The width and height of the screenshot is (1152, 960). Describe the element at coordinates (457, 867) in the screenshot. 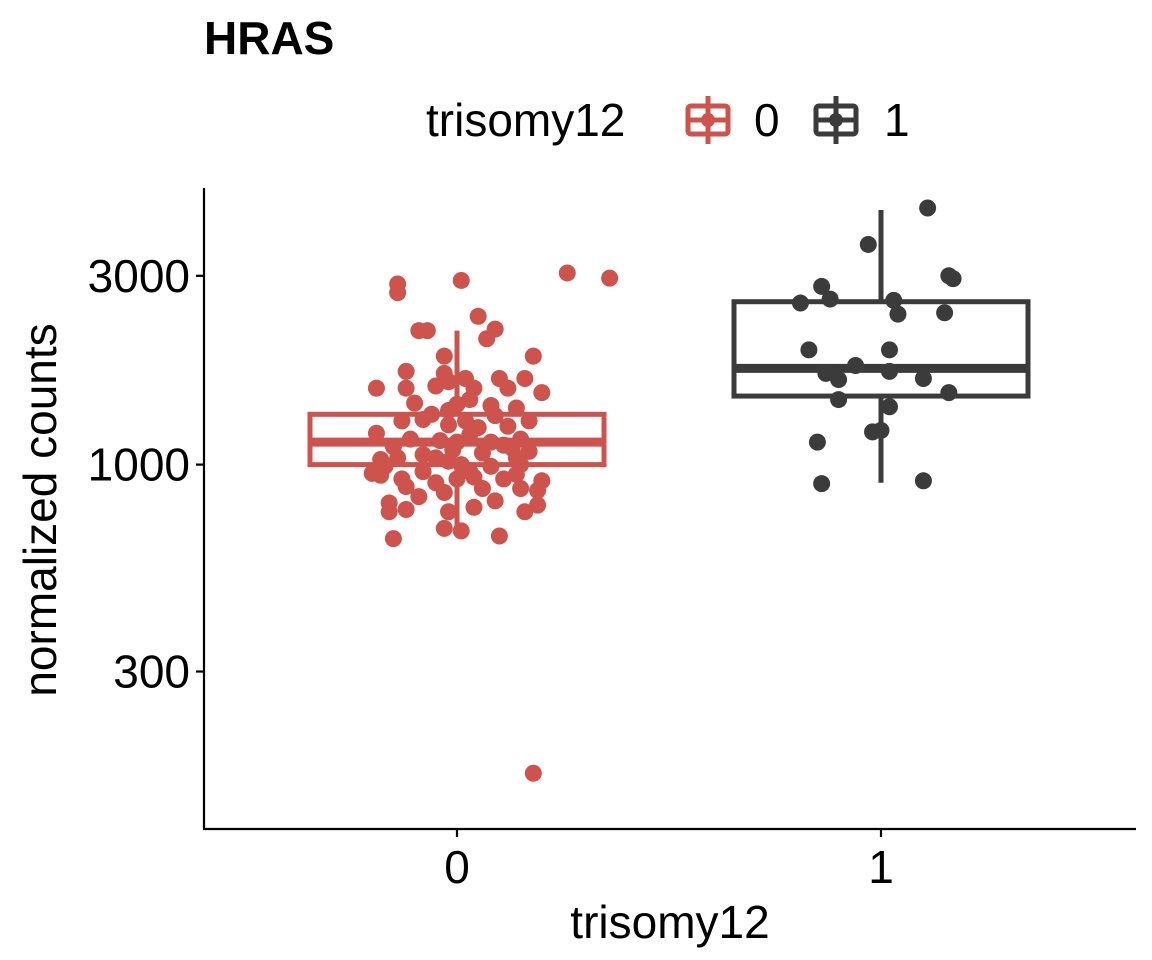

I see `x-tick-label-0: 0` at that location.